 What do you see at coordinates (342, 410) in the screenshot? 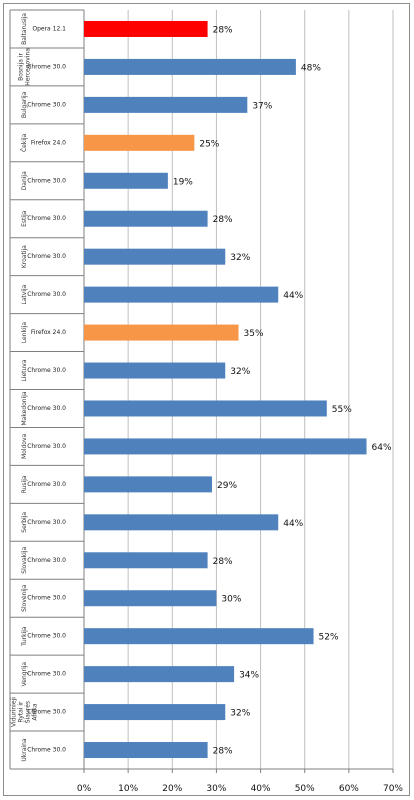
I see `value-label: 55%` at bounding box center [342, 410].